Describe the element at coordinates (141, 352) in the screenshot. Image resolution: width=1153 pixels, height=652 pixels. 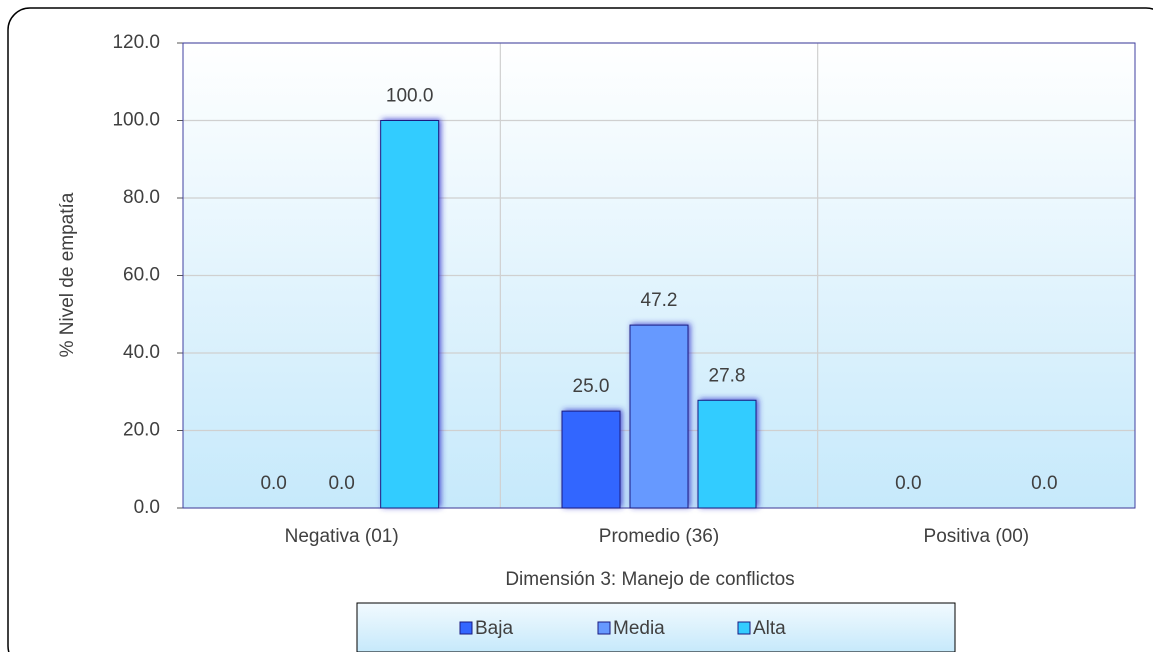
I see `y-tick-label: 40.0` at that location.